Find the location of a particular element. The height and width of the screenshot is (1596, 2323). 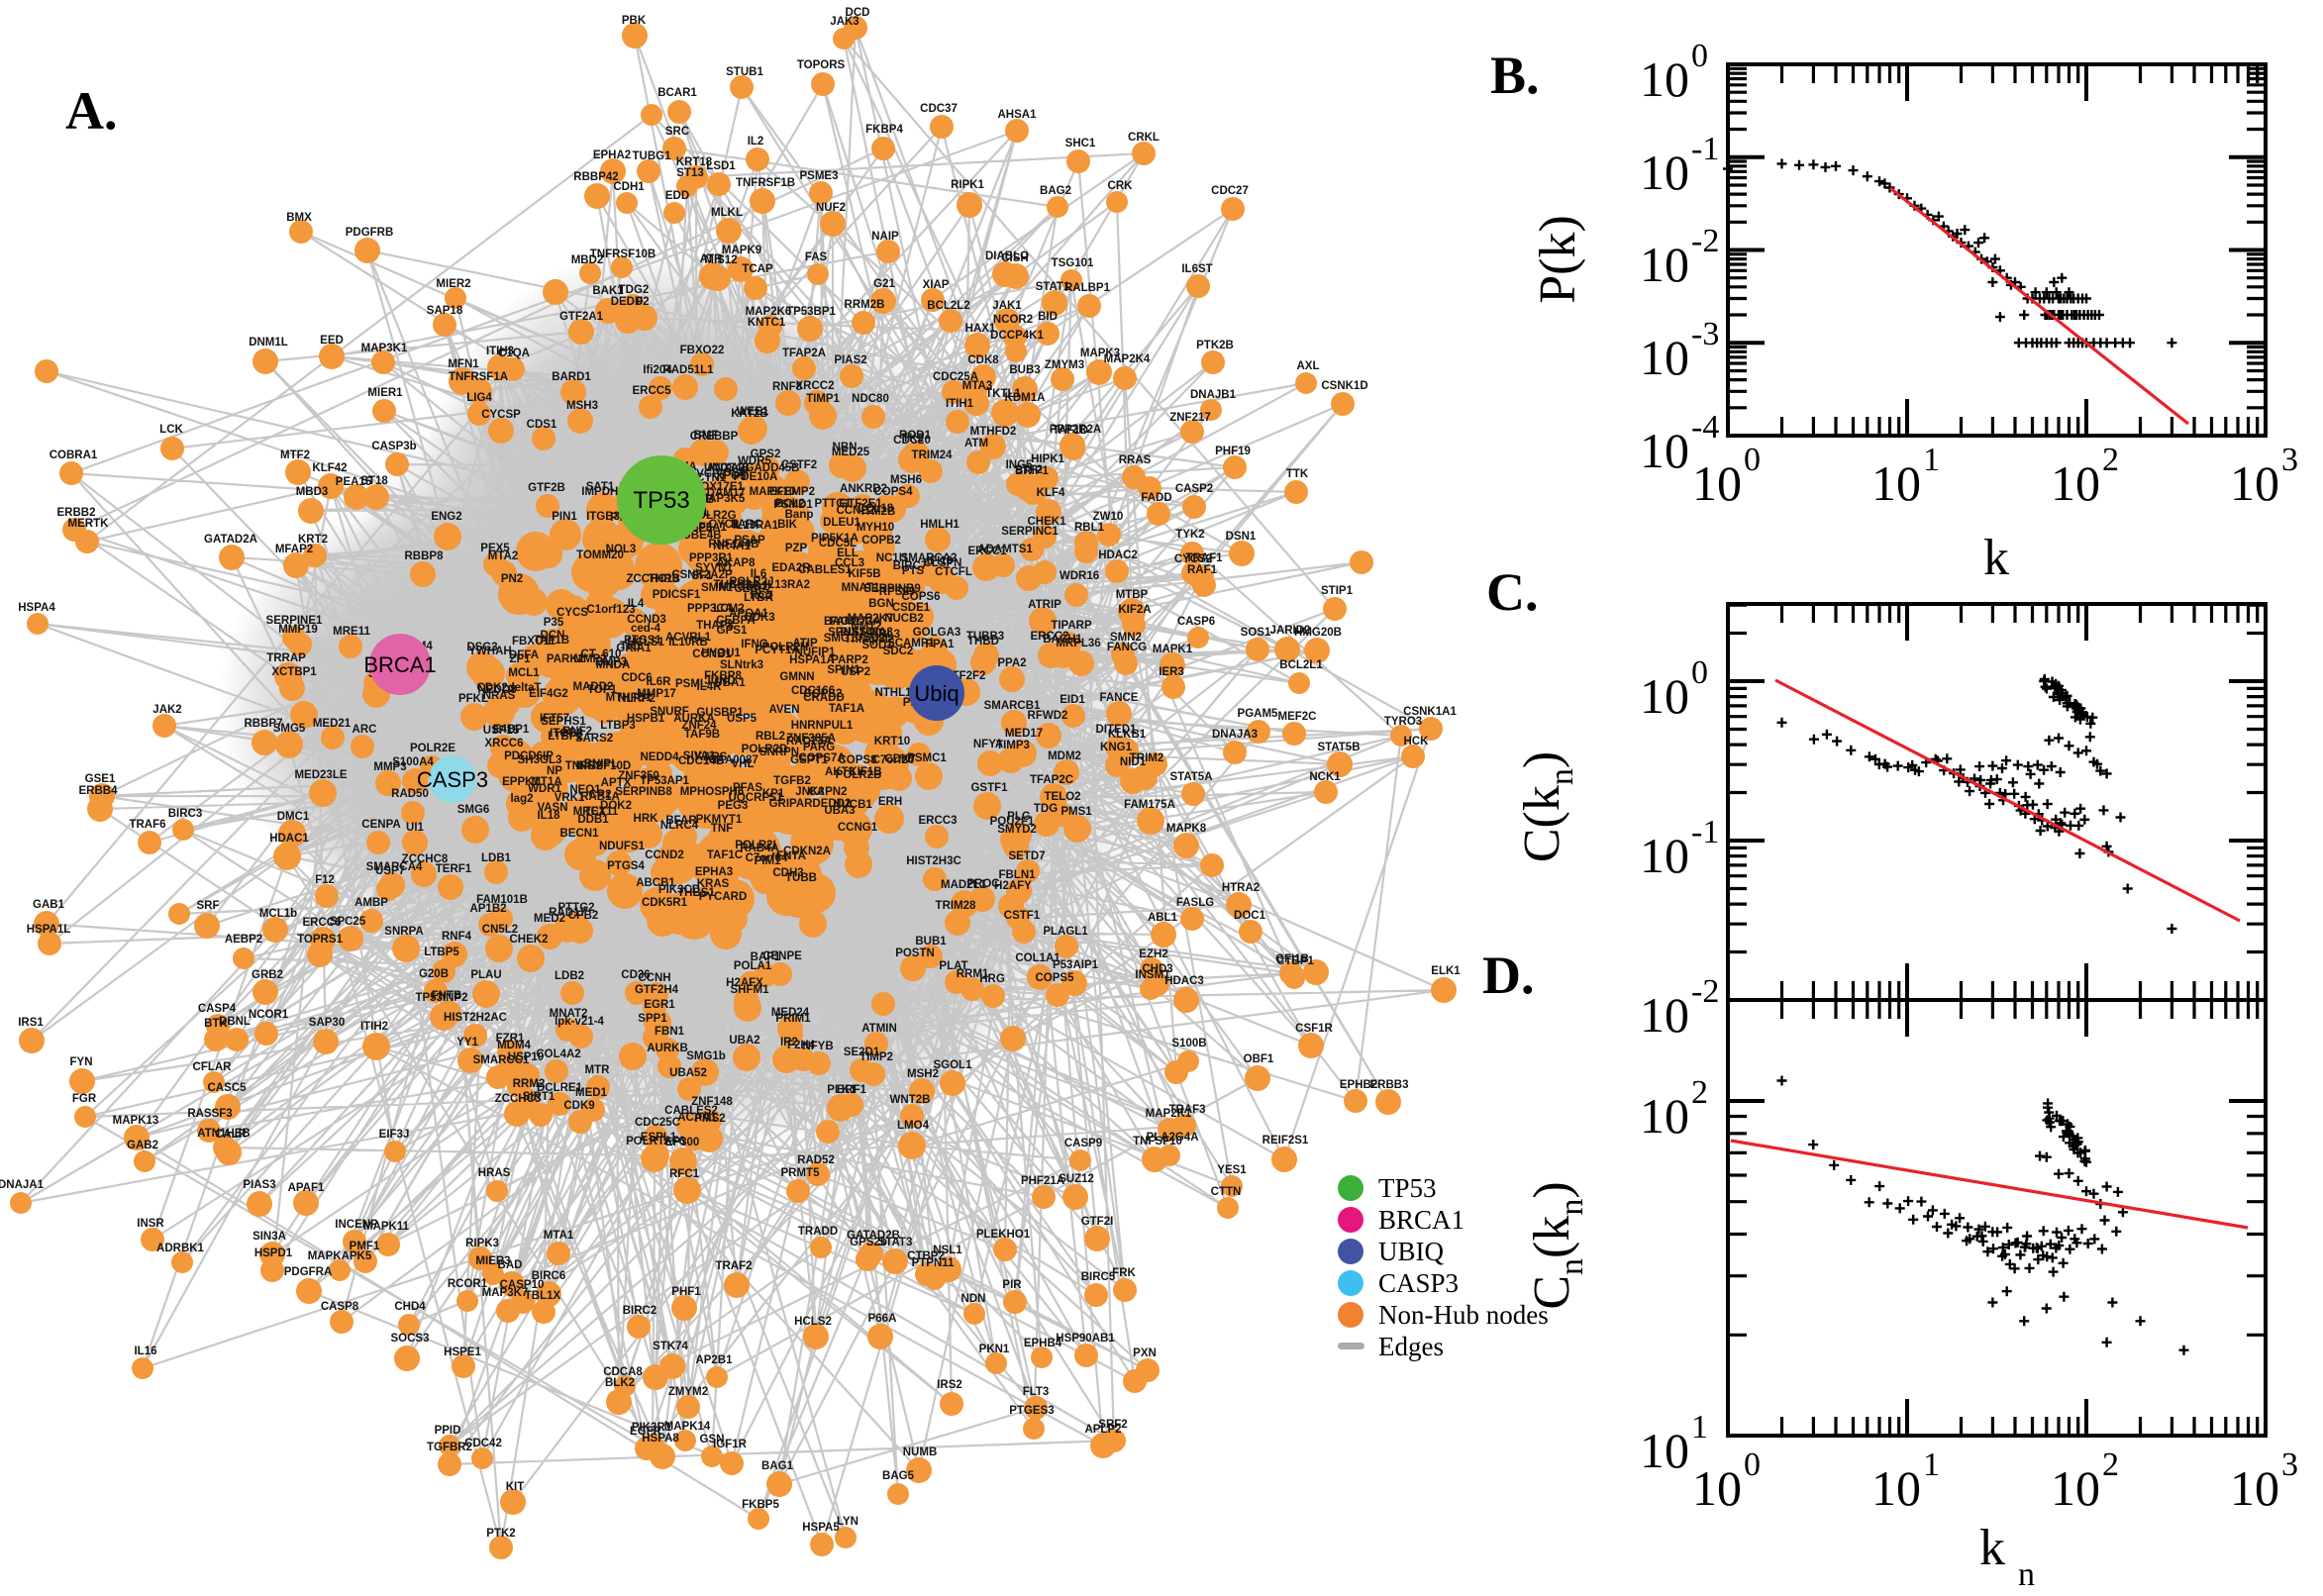

svg-text: NUF2 is located at coordinates (831, 208).